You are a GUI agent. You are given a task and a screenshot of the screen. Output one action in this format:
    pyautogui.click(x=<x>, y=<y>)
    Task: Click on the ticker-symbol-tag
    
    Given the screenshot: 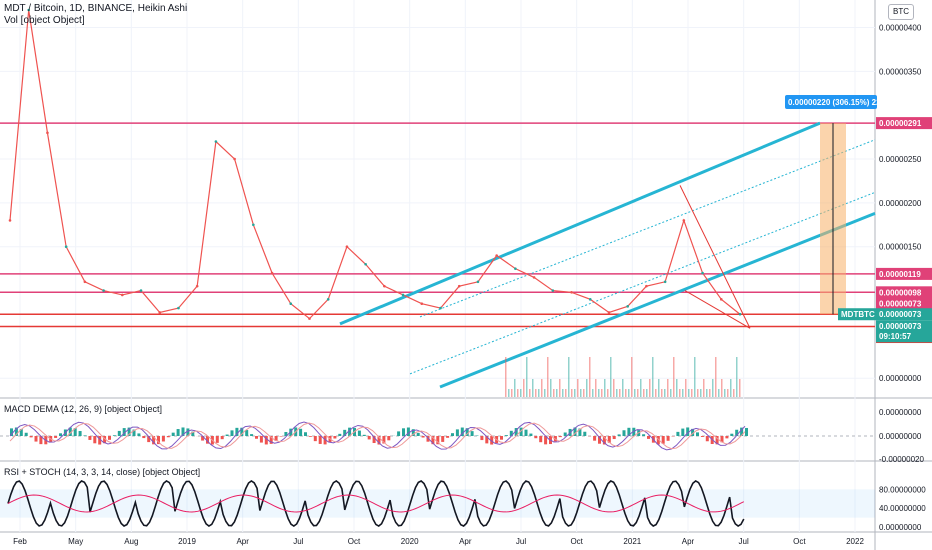 What is the action you would take?
    pyautogui.click(x=857, y=314)
    